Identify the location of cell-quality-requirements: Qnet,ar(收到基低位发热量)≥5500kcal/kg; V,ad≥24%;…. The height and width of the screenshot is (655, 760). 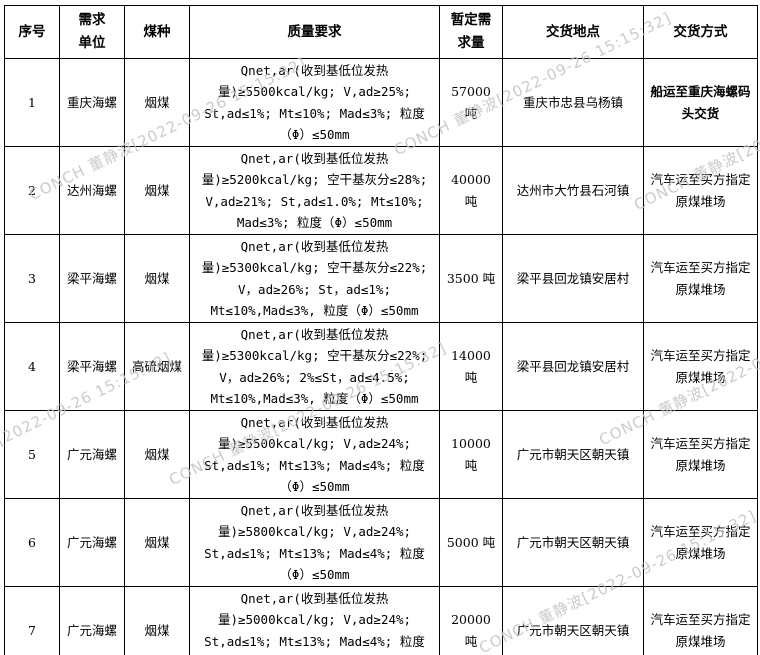
(314, 454).